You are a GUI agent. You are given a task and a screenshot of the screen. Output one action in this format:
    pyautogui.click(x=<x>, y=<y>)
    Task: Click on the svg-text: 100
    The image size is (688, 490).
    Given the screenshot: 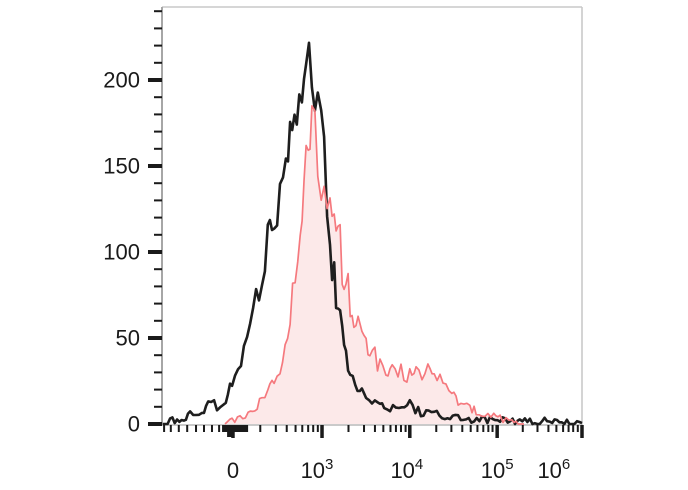 What is the action you would take?
    pyautogui.click(x=121, y=252)
    